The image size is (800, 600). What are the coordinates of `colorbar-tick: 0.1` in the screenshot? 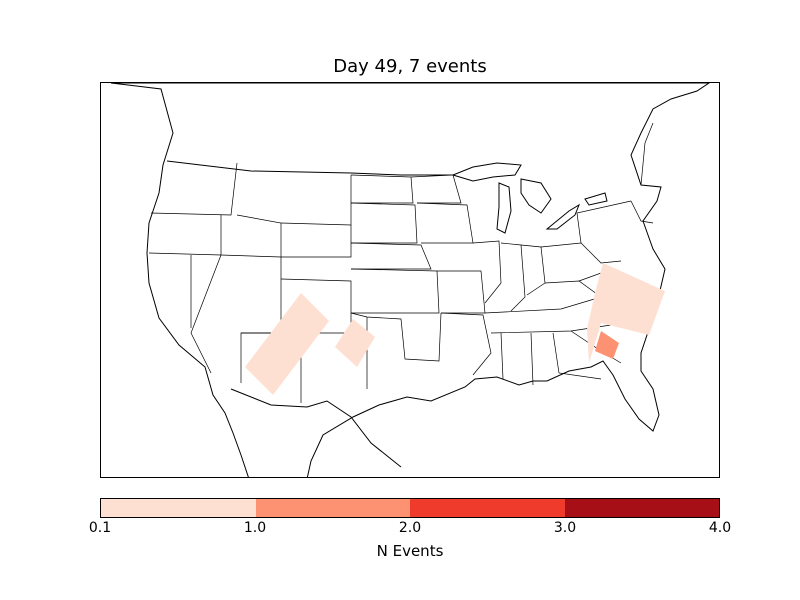 It's located at (100, 528).